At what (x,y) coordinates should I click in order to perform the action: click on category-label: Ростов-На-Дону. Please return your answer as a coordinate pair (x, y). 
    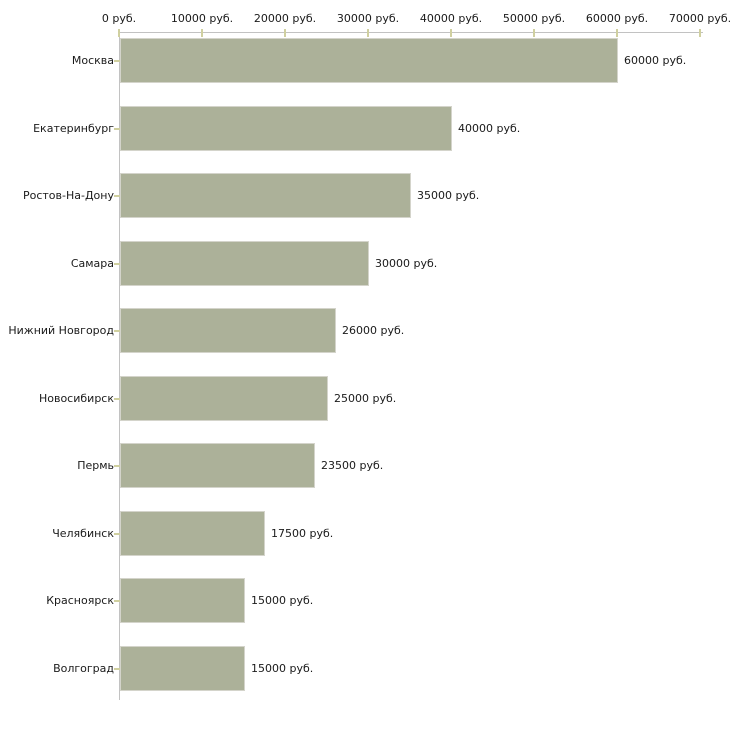
    Looking at the image, I should click on (68, 195).